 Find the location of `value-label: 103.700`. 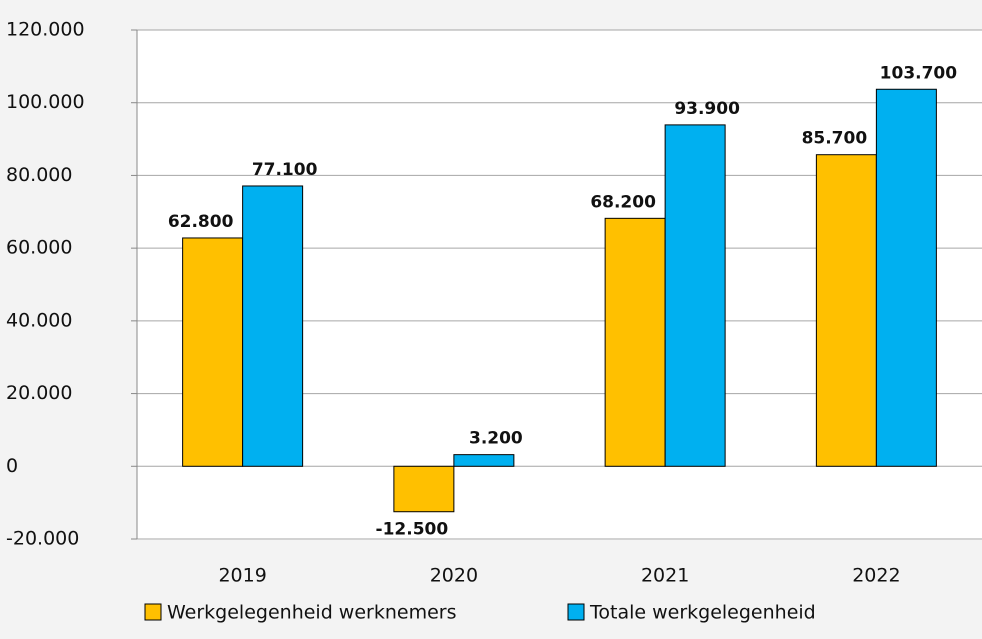

value-label: 103.700 is located at coordinates (919, 73).